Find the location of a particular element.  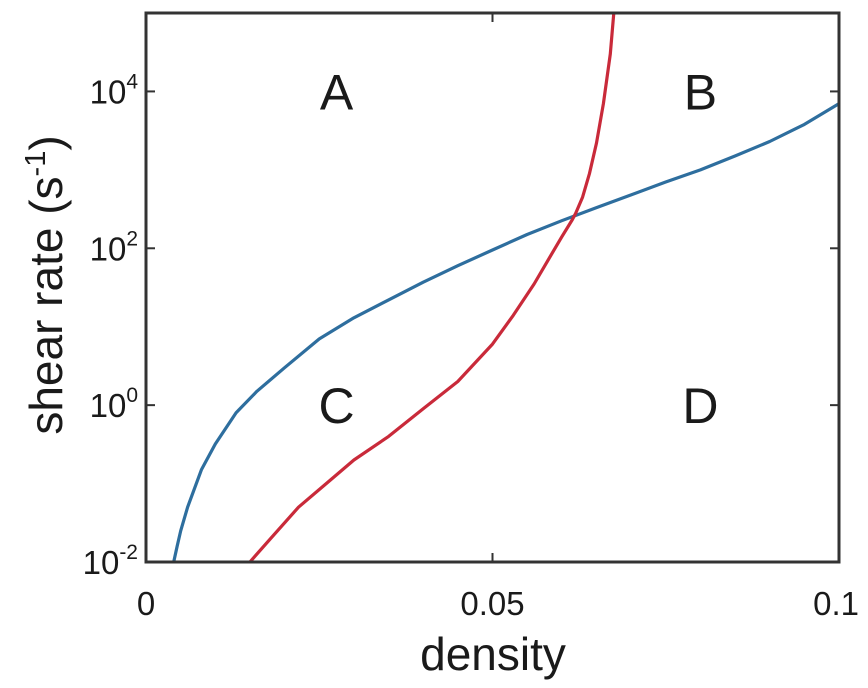

x-tick-label: 0 is located at coordinates (146, 603).